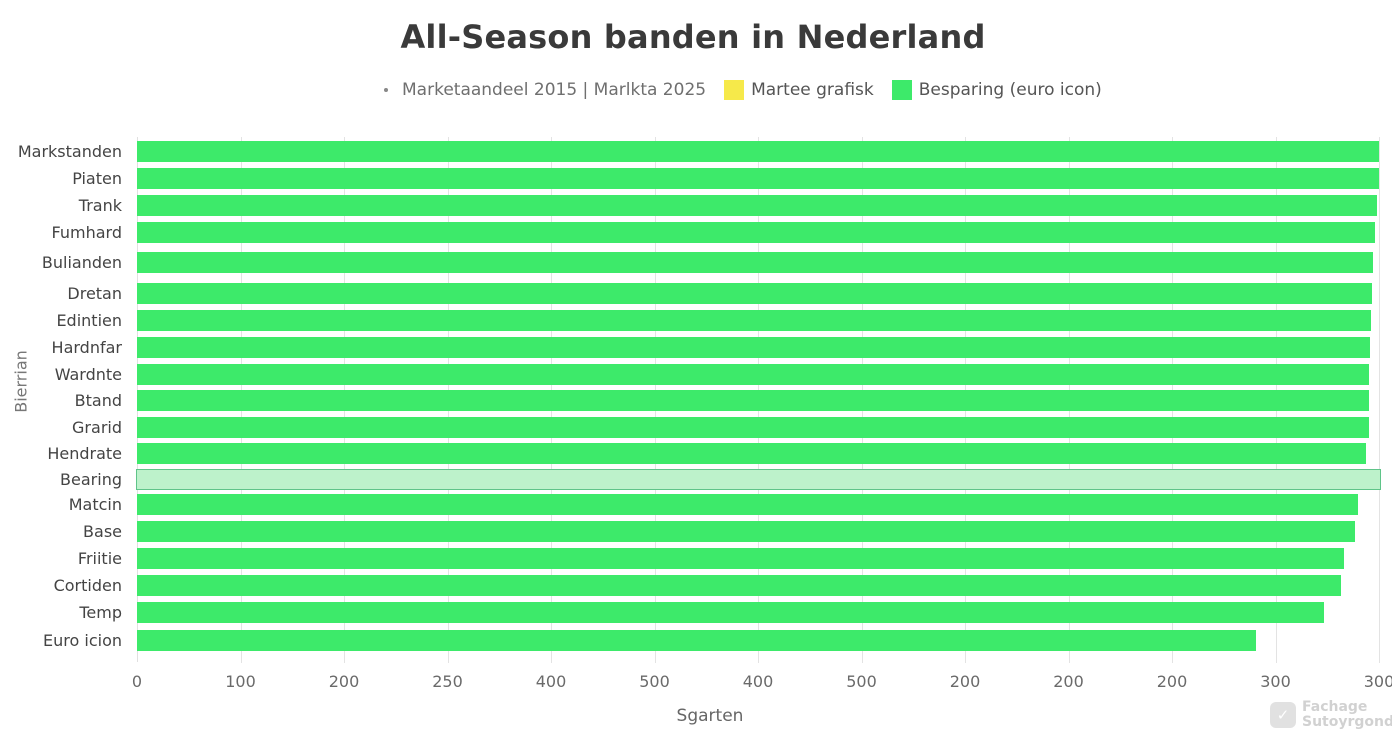 This screenshot has width=1392, height=752. What do you see at coordinates (1379, 400) in the screenshot?
I see `gridline` at bounding box center [1379, 400].